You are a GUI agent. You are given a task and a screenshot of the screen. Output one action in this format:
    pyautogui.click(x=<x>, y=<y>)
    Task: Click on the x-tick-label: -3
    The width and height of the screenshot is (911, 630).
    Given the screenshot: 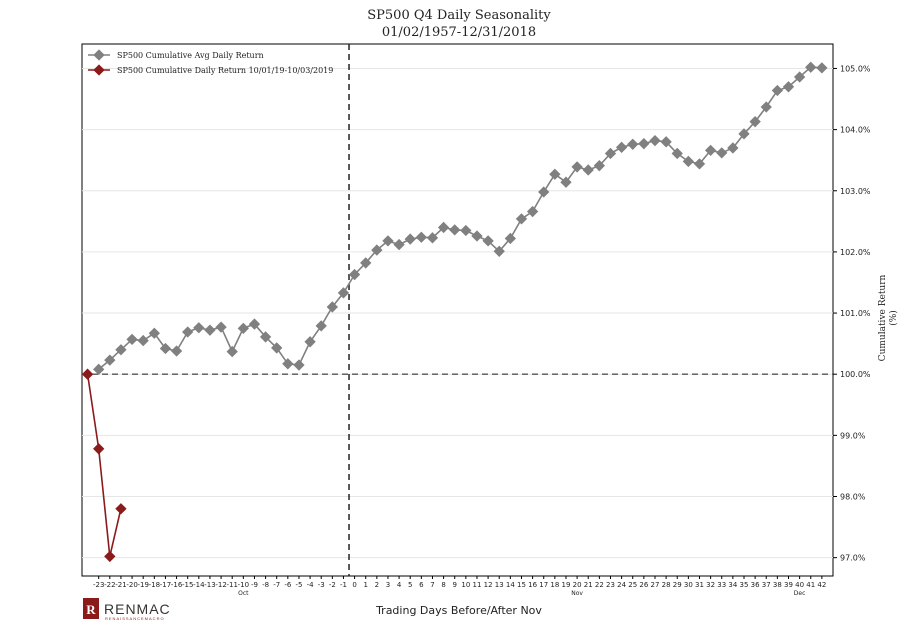 What is the action you would take?
    pyautogui.click(x=321, y=585)
    